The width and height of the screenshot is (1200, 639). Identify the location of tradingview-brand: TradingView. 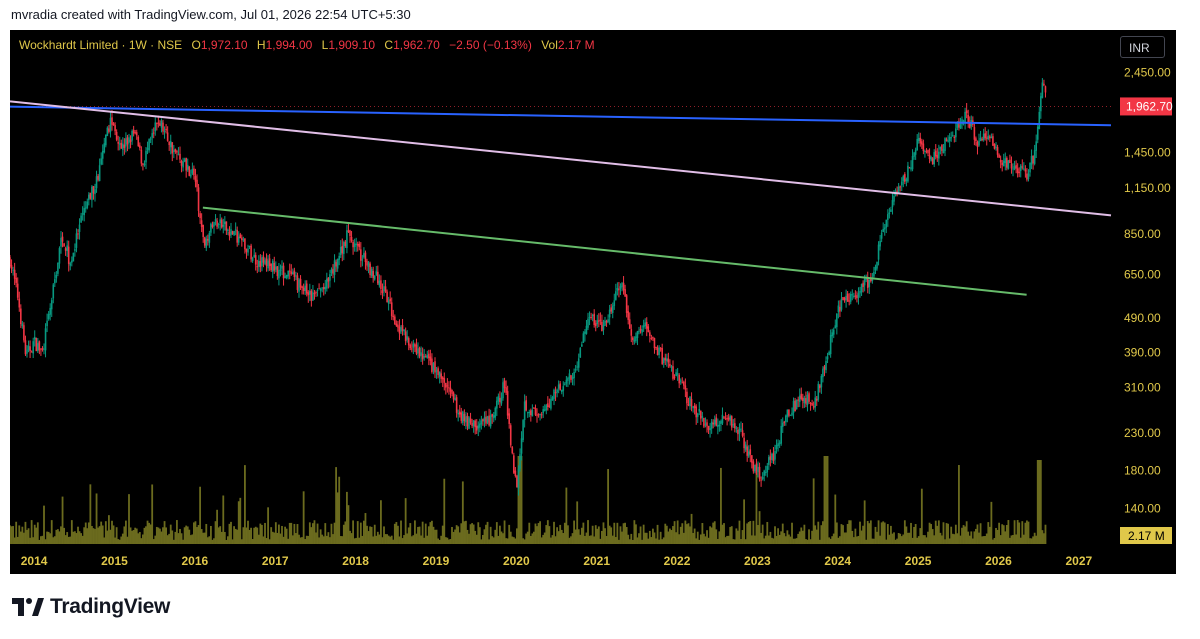
(91, 606).